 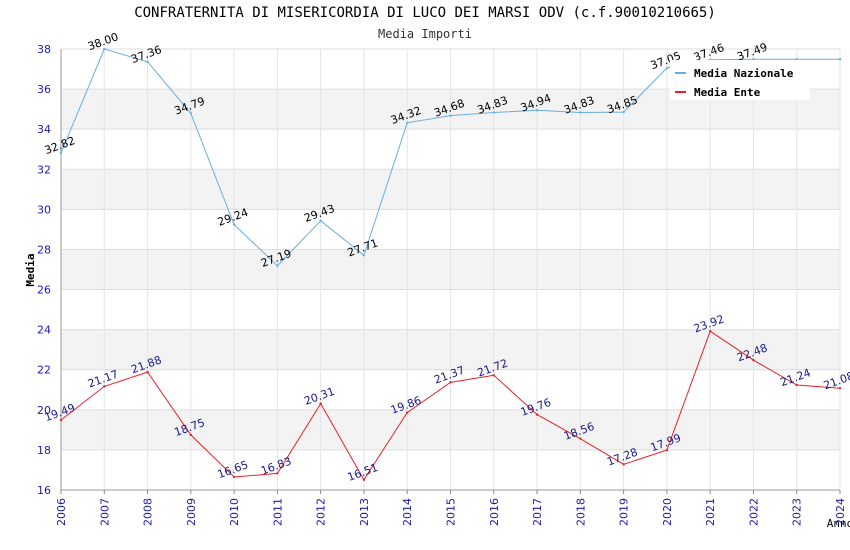 What do you see at coordinates (319, 396) in the screenshot?
I see `data-label: 20.31` at bounding box center [319, 396].